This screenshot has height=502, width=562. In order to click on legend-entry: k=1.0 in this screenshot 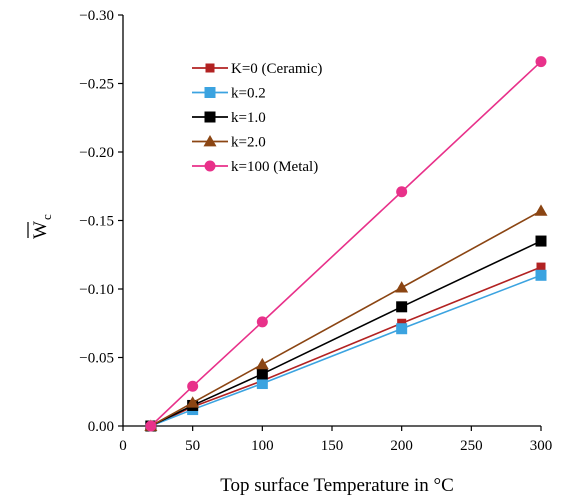, I will do `click(229, 118)`.